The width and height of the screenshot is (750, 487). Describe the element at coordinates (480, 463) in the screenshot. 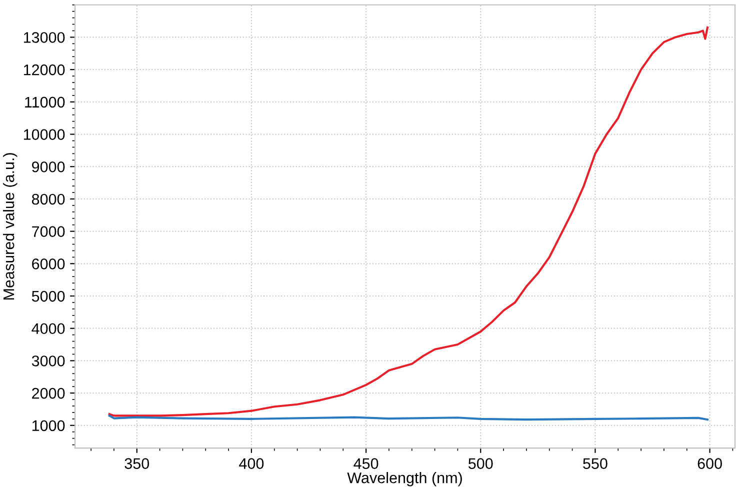

I see `x-tick-label: 500` at that location.